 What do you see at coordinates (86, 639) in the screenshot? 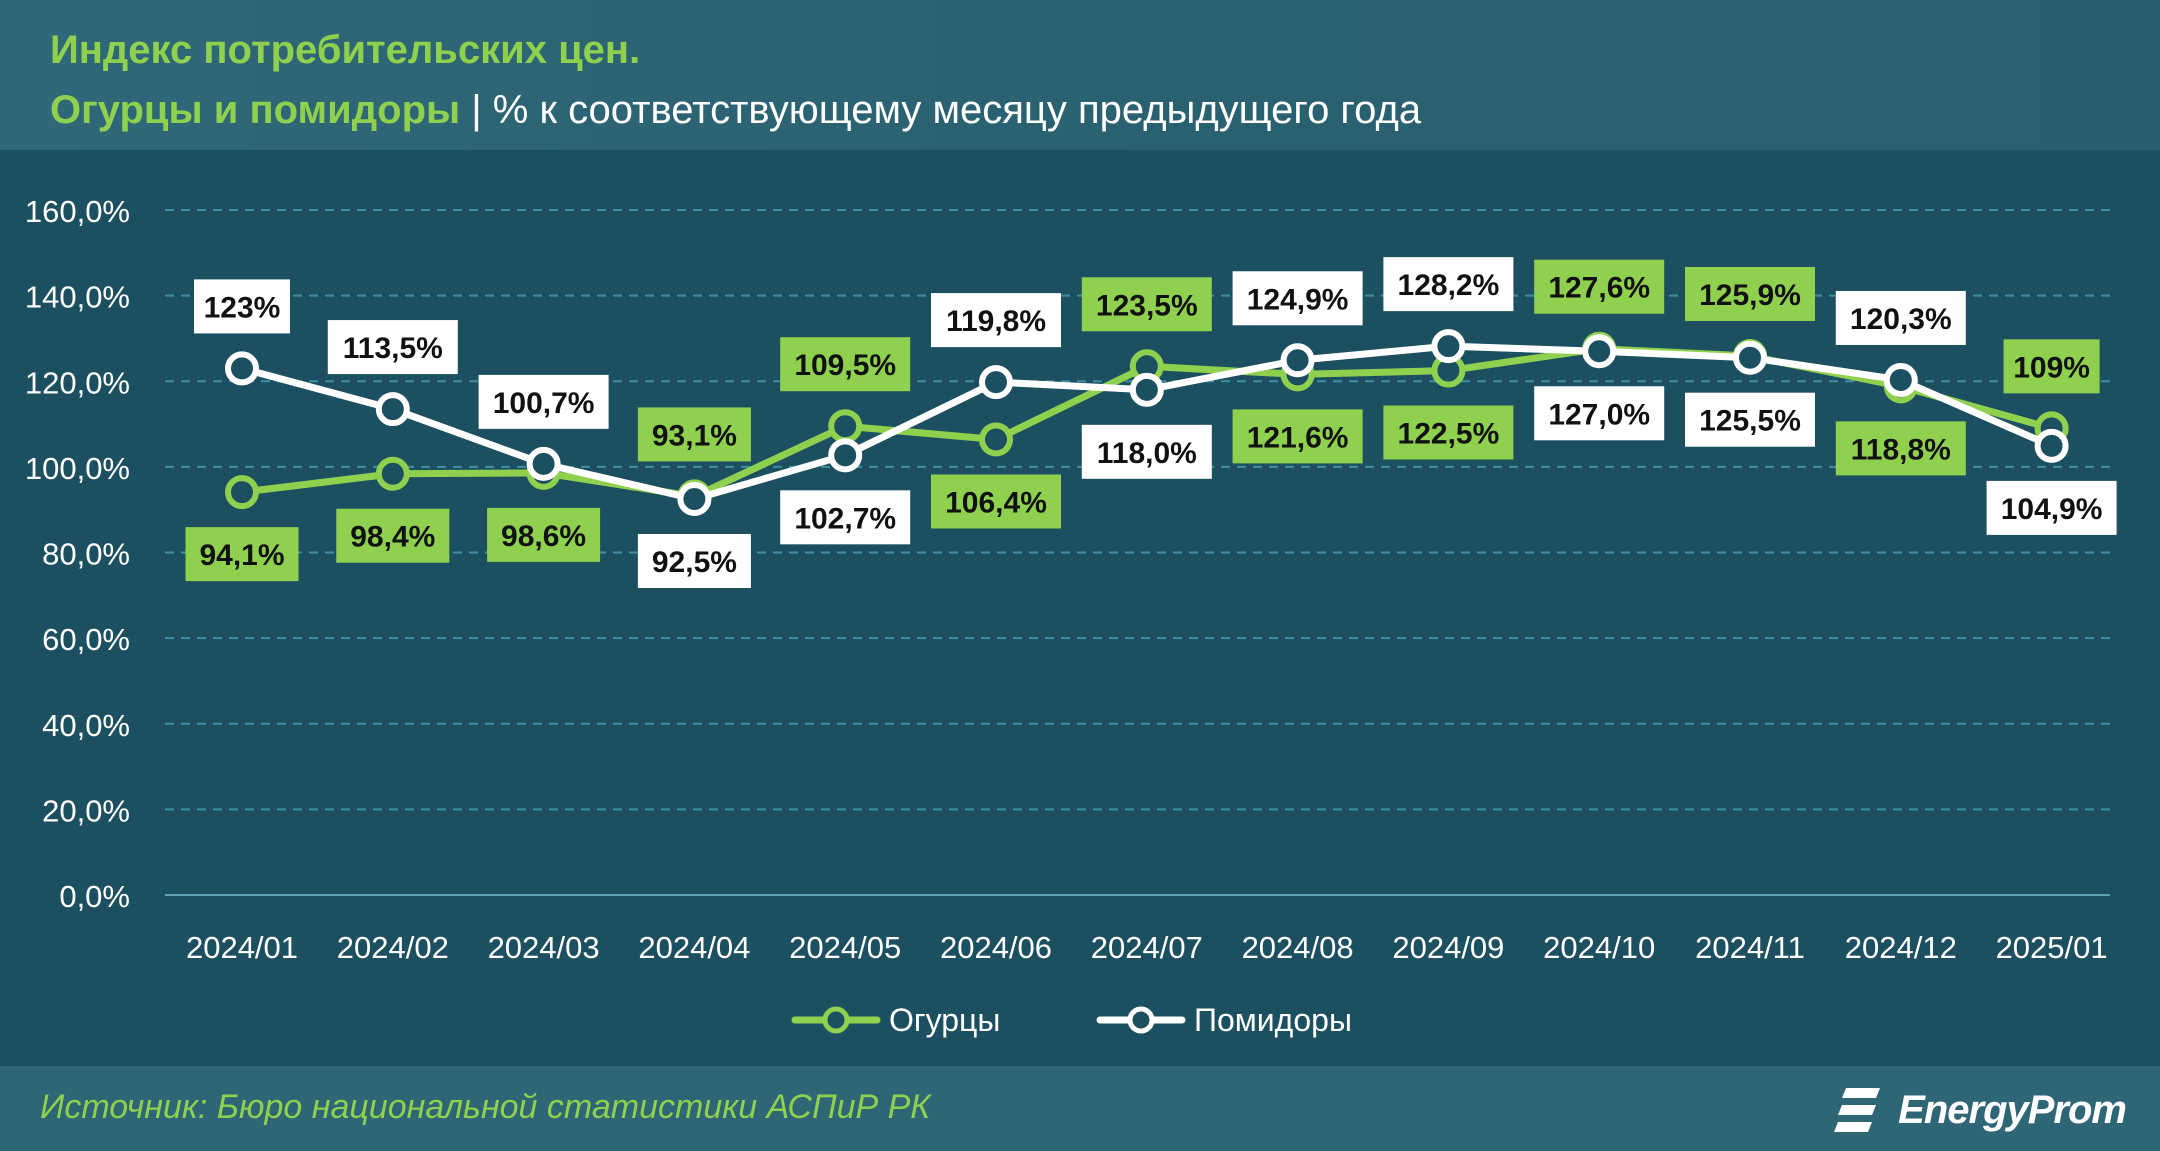
I see `y-tick-label: 60,0%` at bounding box center [86, 639].